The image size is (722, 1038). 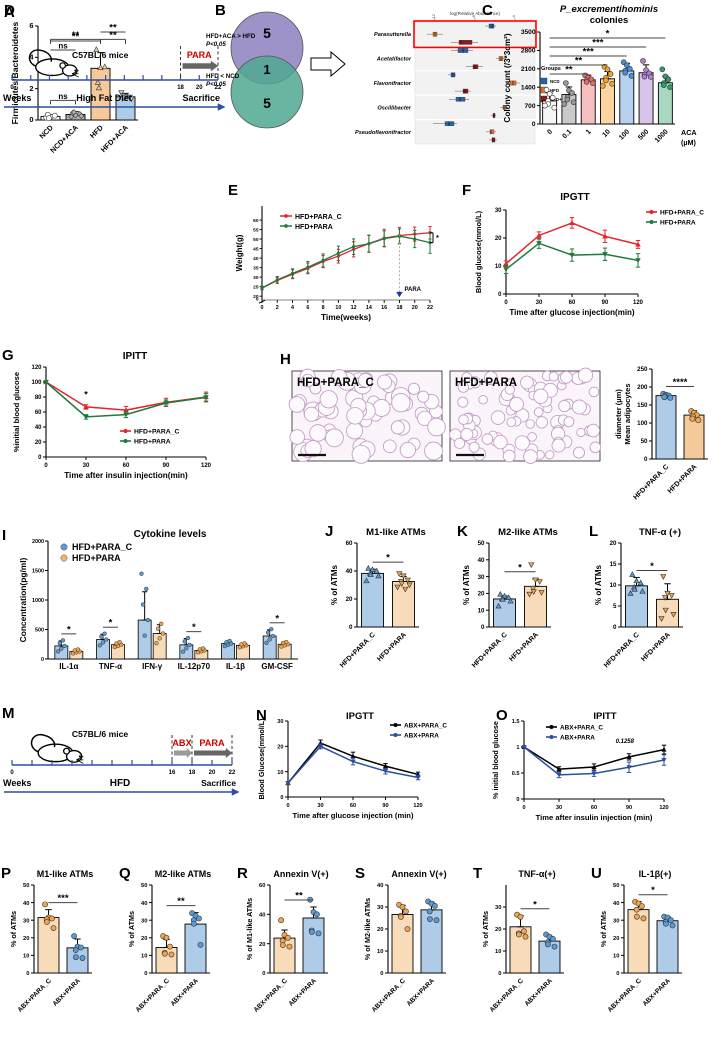 I want to click on y-tick-label: 1000, so click(x=38, y=601).